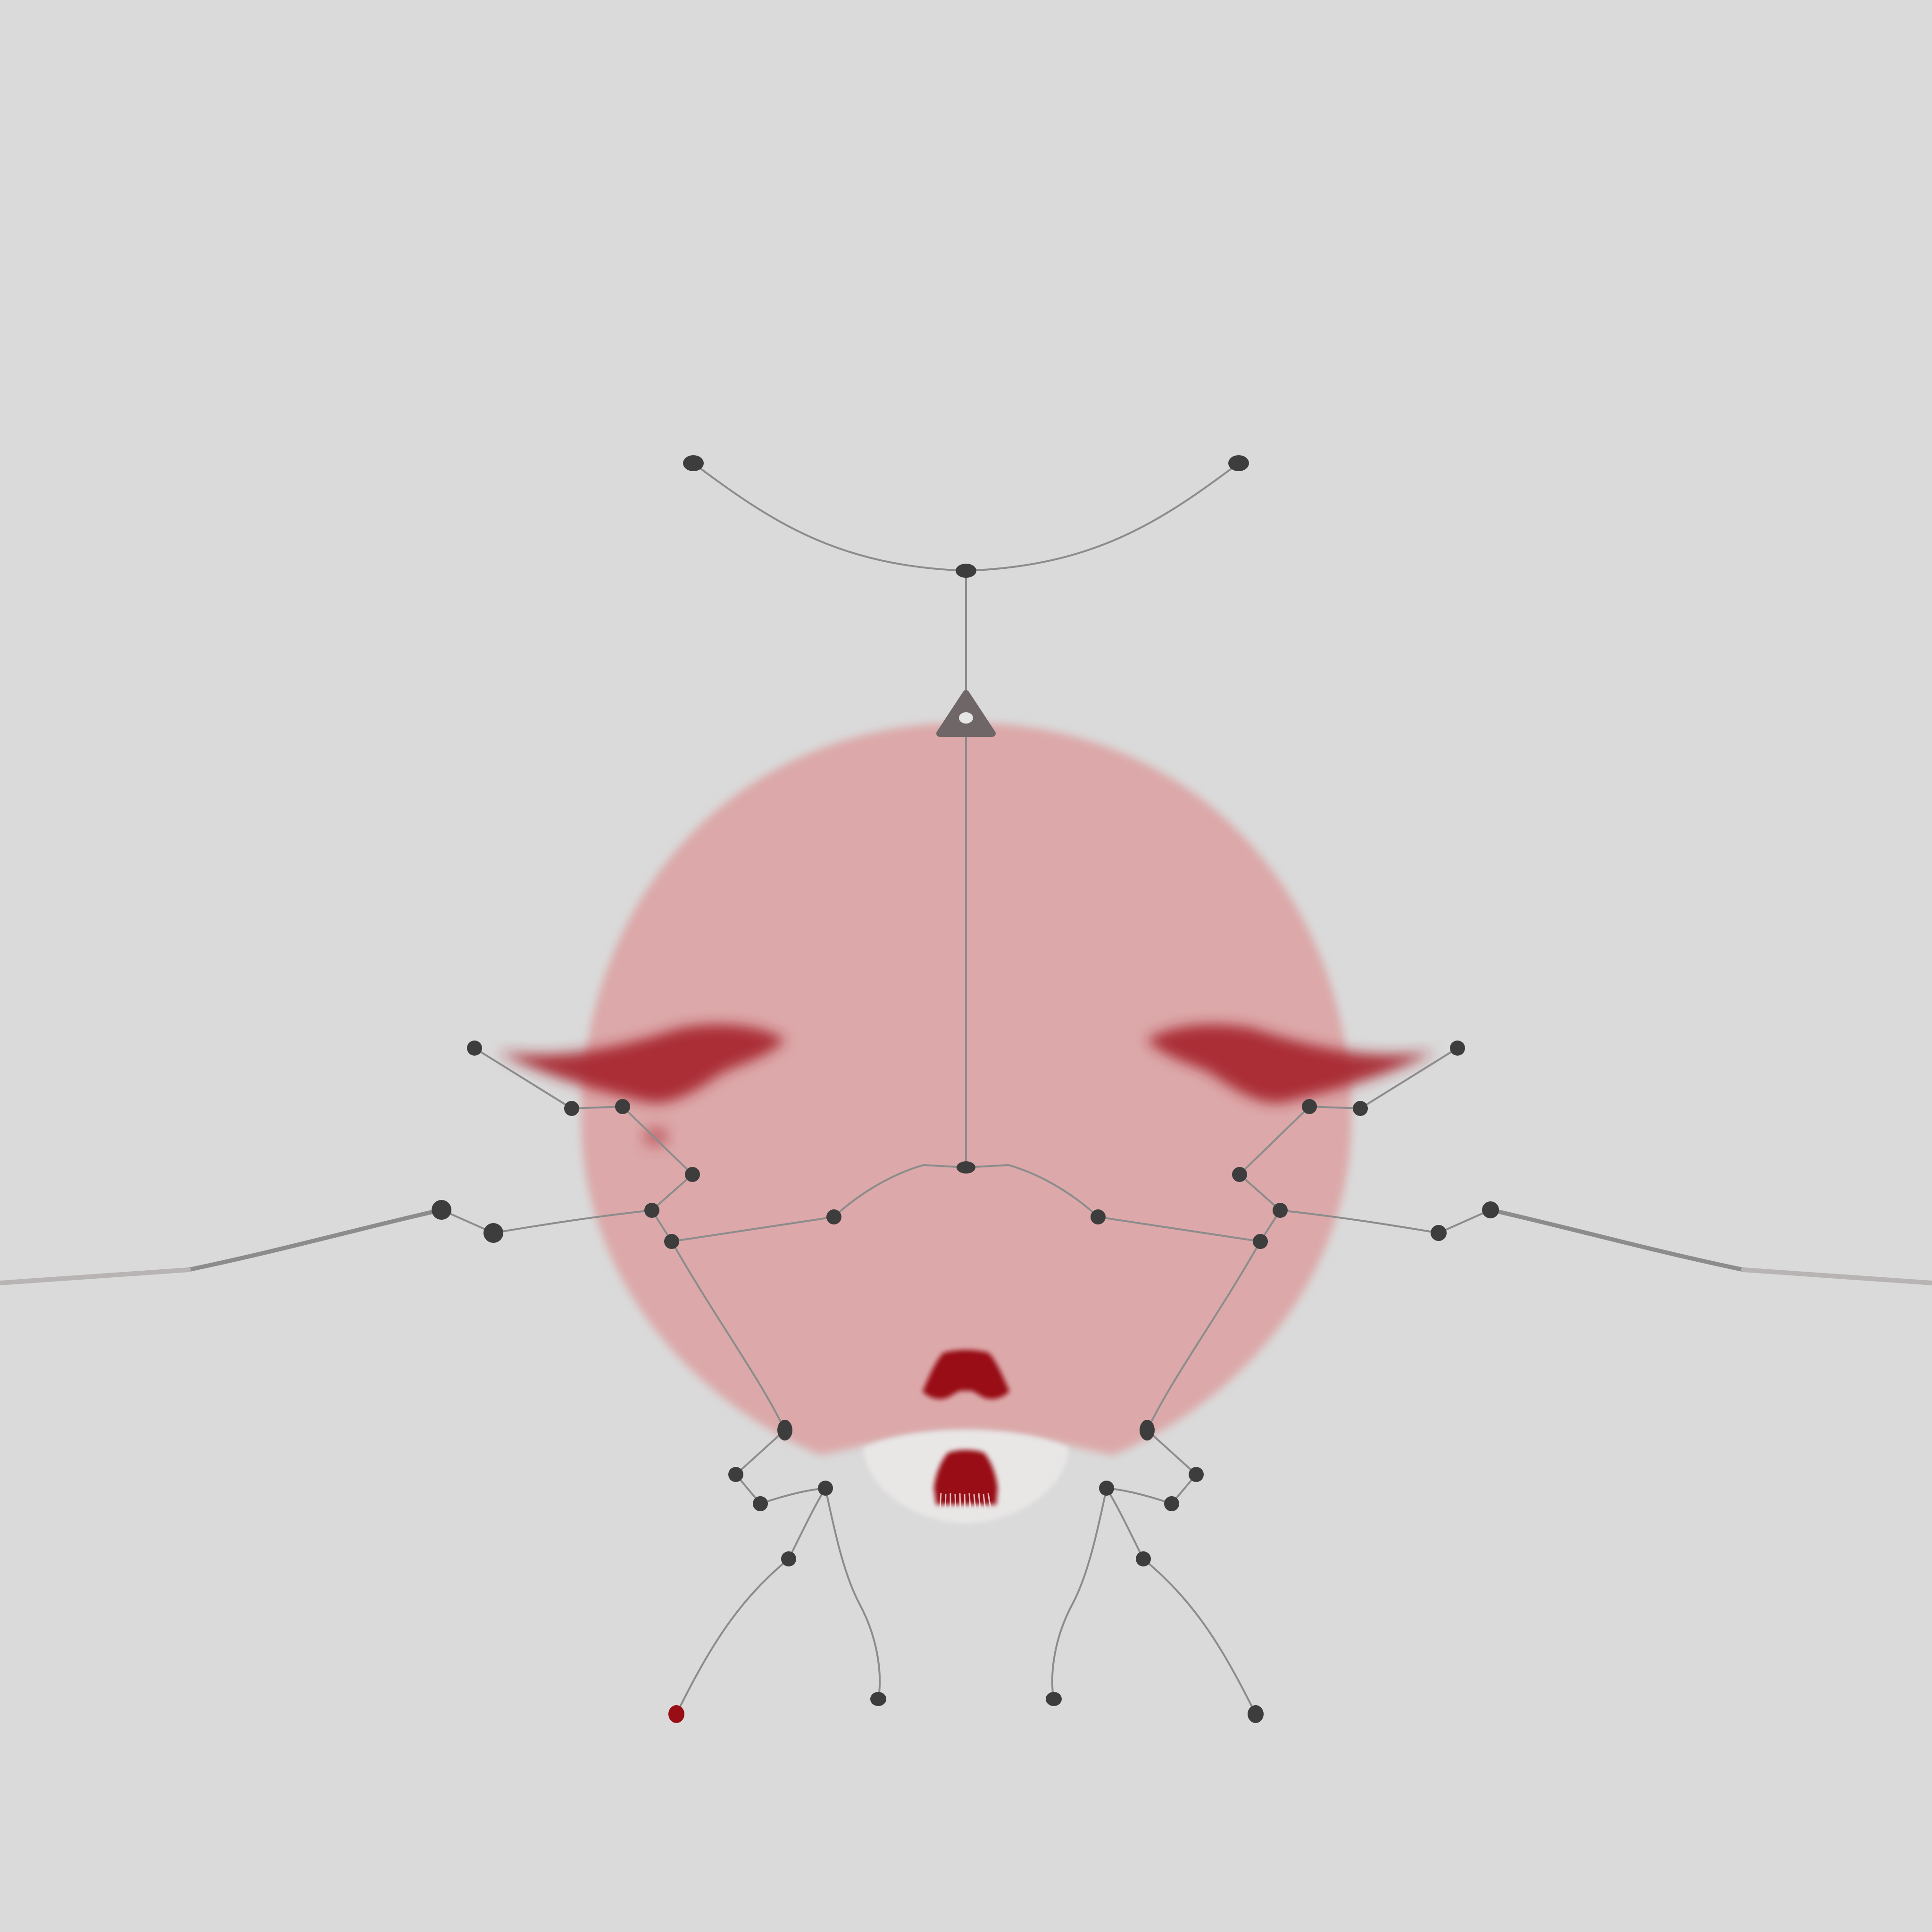 This screenshot has height=1932, width=1932. What do you see at coordinates (966, 714) in the screenshot?
I see `triangle-handle-icon` at bounding box center [966, 714].